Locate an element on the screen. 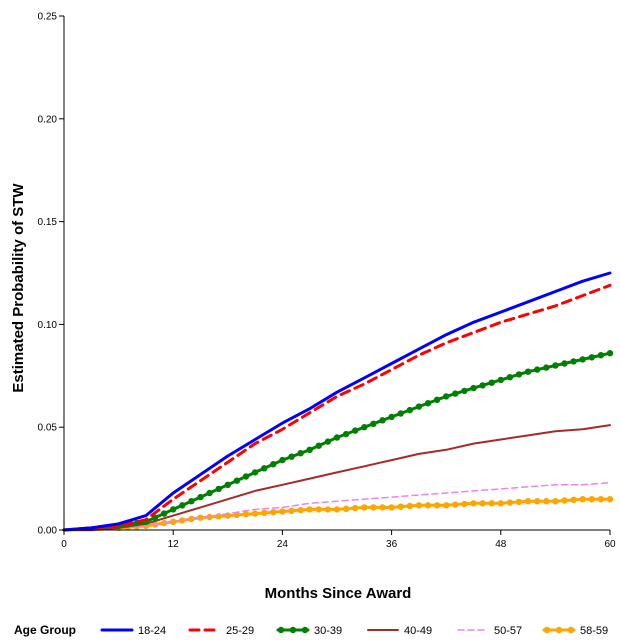 This screenshot has height=641, width=620. y-tick-label: 0.20 is located at coordinates (48, 119).